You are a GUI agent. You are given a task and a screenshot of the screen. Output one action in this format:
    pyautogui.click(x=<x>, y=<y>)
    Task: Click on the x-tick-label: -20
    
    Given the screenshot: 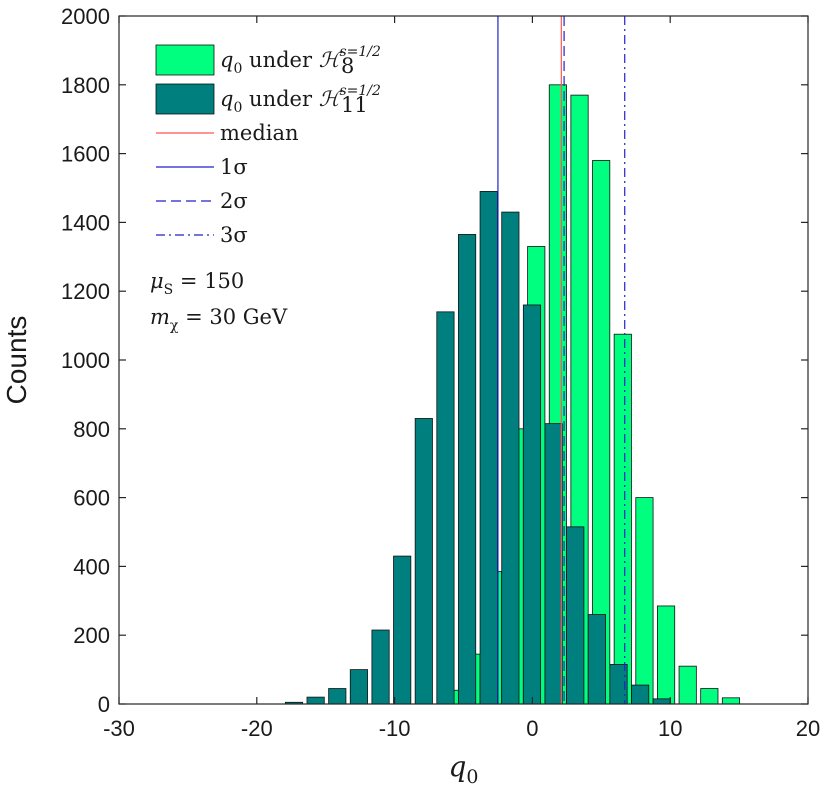 What is the action you would take?
    pyautogui.click(x=257, y=728)
    